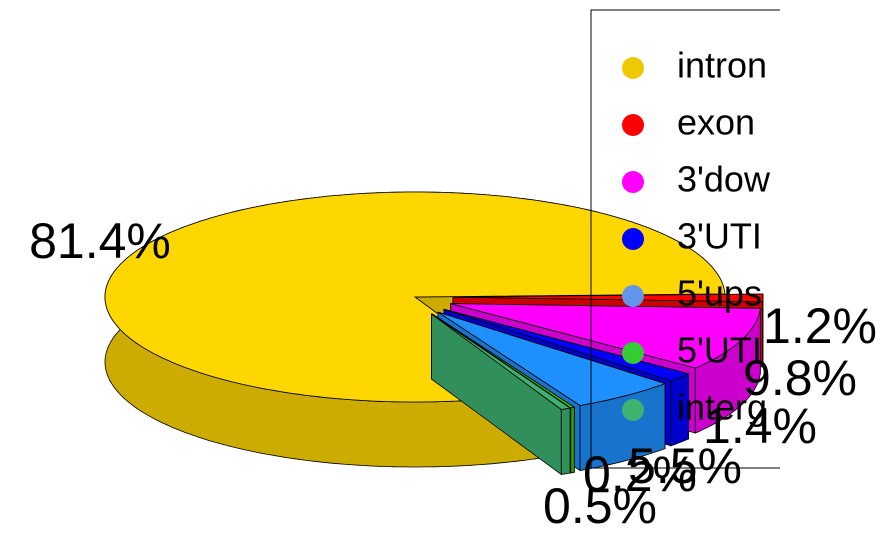 The width and height of the screenshot is (894, 536). Describe the element at coordinates (600, 504) in the screenshot. I see `value-label: 0.5%` at that location.